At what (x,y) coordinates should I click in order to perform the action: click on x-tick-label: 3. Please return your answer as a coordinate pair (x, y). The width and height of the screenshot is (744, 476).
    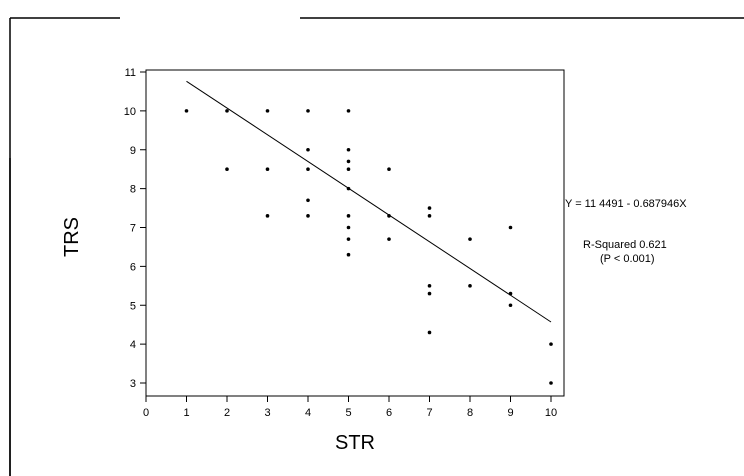
    Looking at the image, I should click on (267, 413).